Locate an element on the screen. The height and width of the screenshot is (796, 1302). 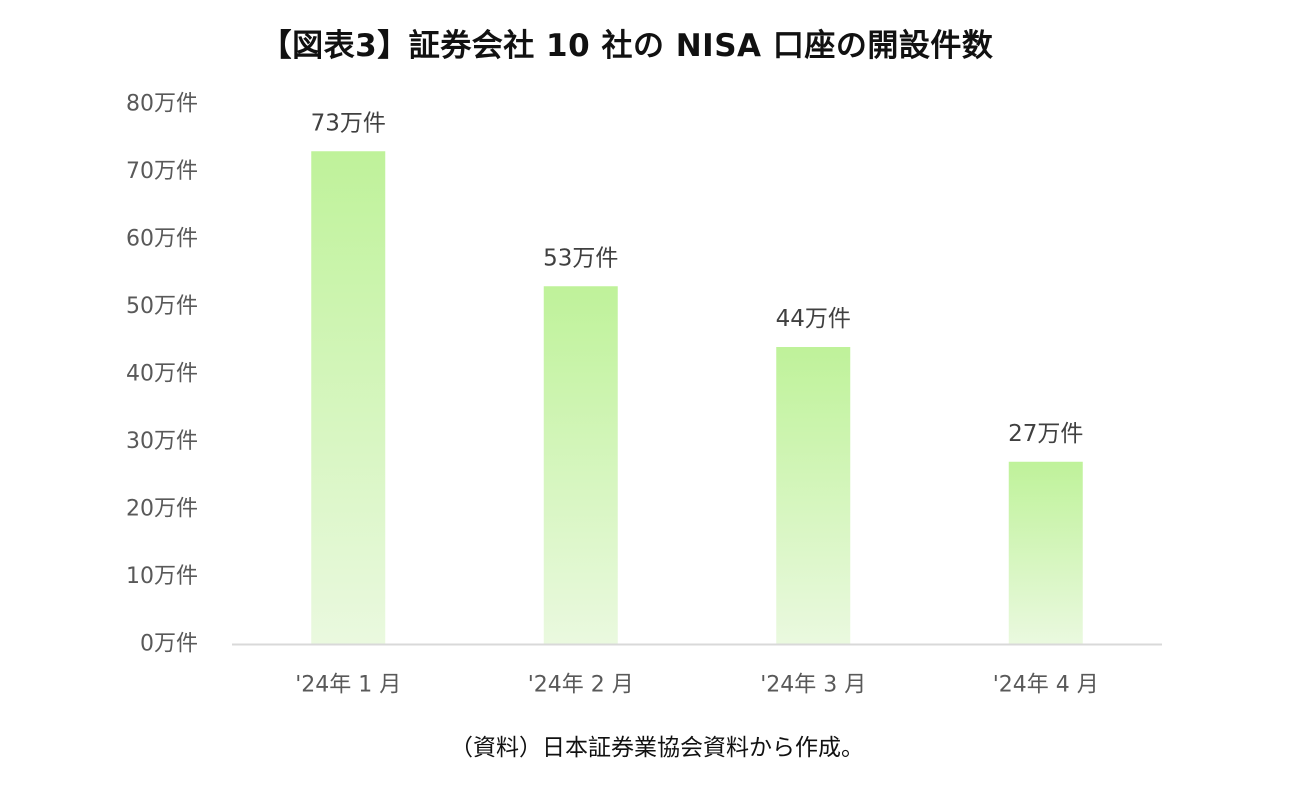
source-note-text: （資料）日本証券業協会資料から作成。 is located at coordinates (657, 748).